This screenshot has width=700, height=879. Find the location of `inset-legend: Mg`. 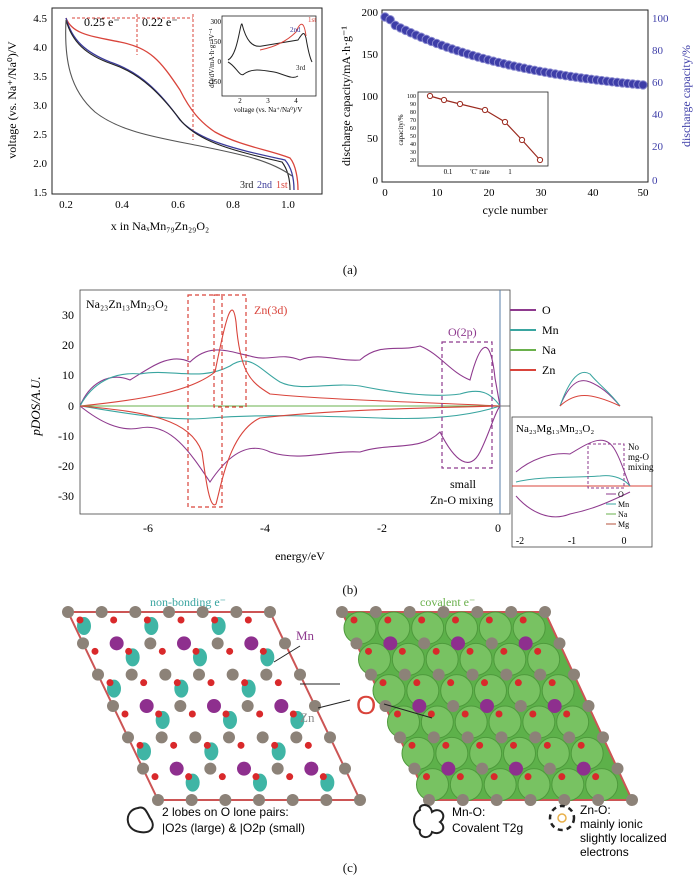

inset-legend: Mg is located at coordinates (623, 524).